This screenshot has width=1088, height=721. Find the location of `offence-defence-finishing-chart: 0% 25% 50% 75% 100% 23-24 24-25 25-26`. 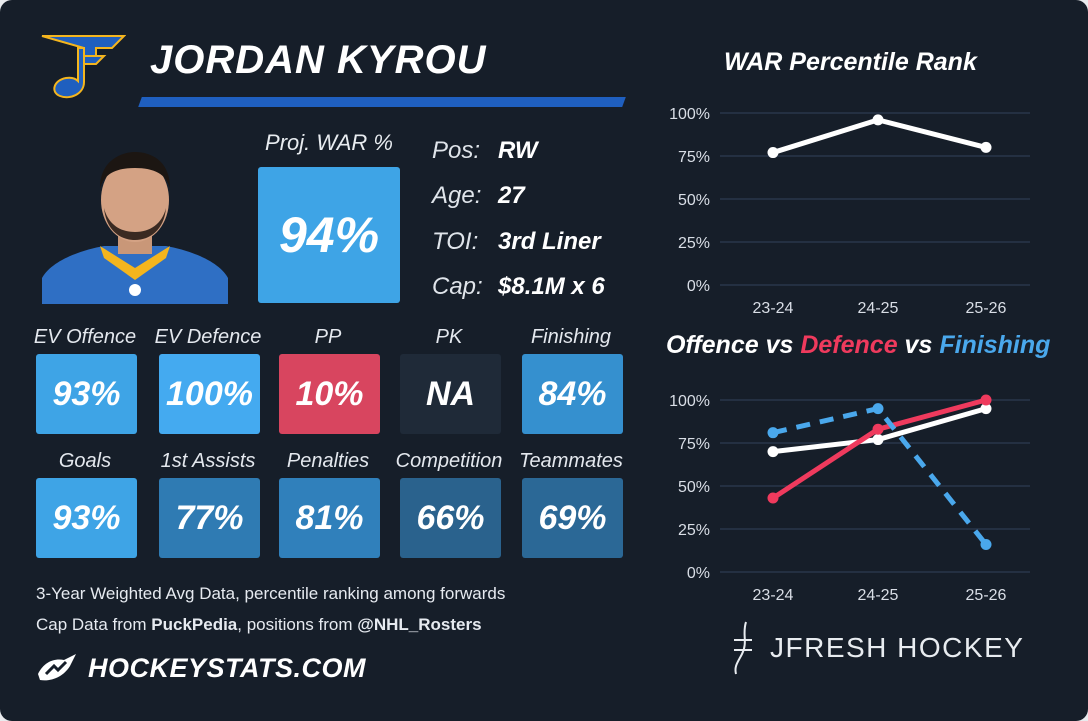

offence-defence-finishing-chart: 0% 25% 50% 75% 100% 23-24 24-25 25-26 is located at coordinates (849, 498).